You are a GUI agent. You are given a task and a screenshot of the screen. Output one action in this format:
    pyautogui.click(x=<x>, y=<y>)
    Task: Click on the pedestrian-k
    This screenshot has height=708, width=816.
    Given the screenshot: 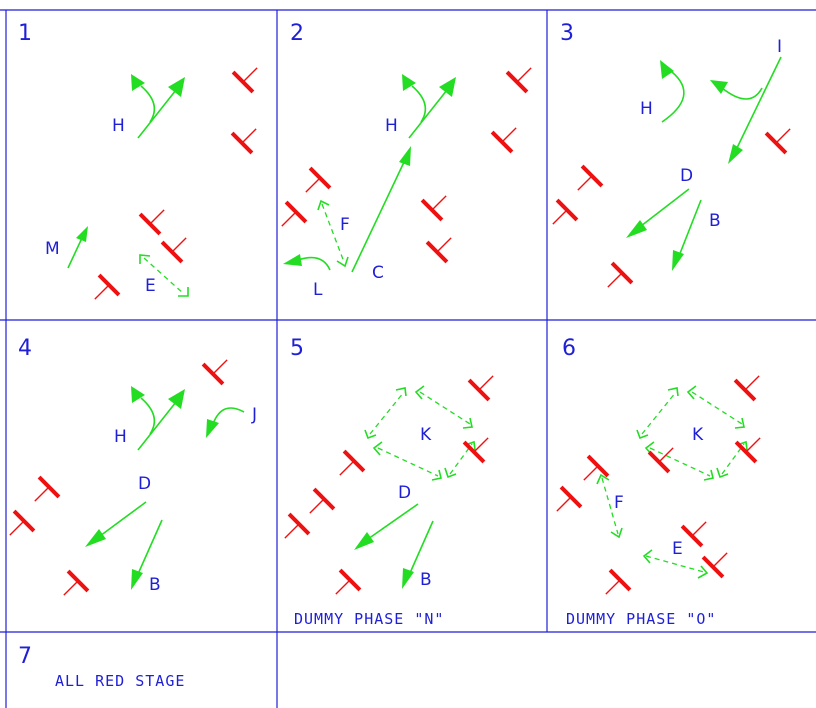 What is the action you would take?
    pyautogui.click(x=420, y=433)
    